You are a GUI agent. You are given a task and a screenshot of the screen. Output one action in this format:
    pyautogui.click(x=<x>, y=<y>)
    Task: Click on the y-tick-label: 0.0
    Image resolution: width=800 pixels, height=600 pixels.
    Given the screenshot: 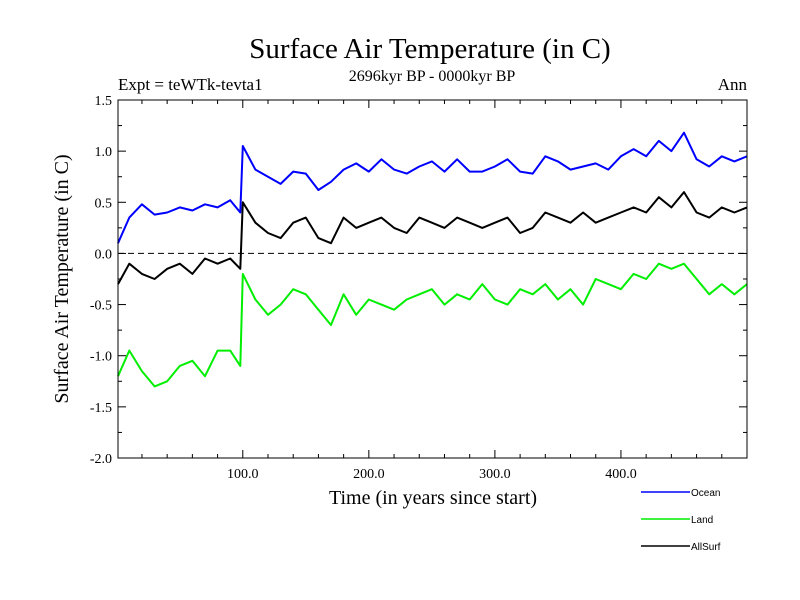 What is the action you would take?
    pyautogui.click(x=104, y=254)
    